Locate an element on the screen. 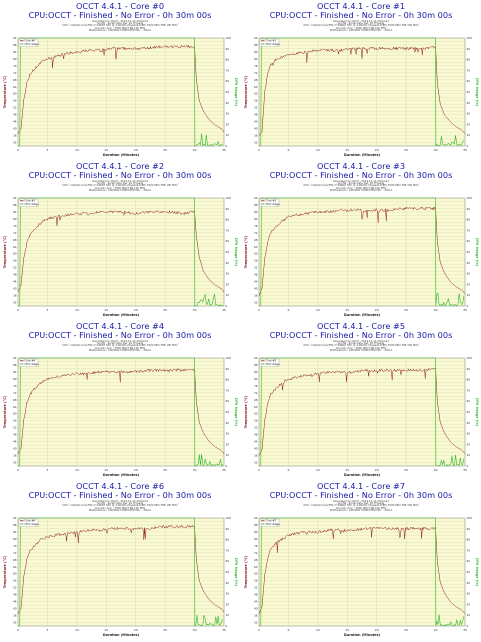 The image size is (481, 642). y-tick-label: 32 is located at coordinates (256, 623).